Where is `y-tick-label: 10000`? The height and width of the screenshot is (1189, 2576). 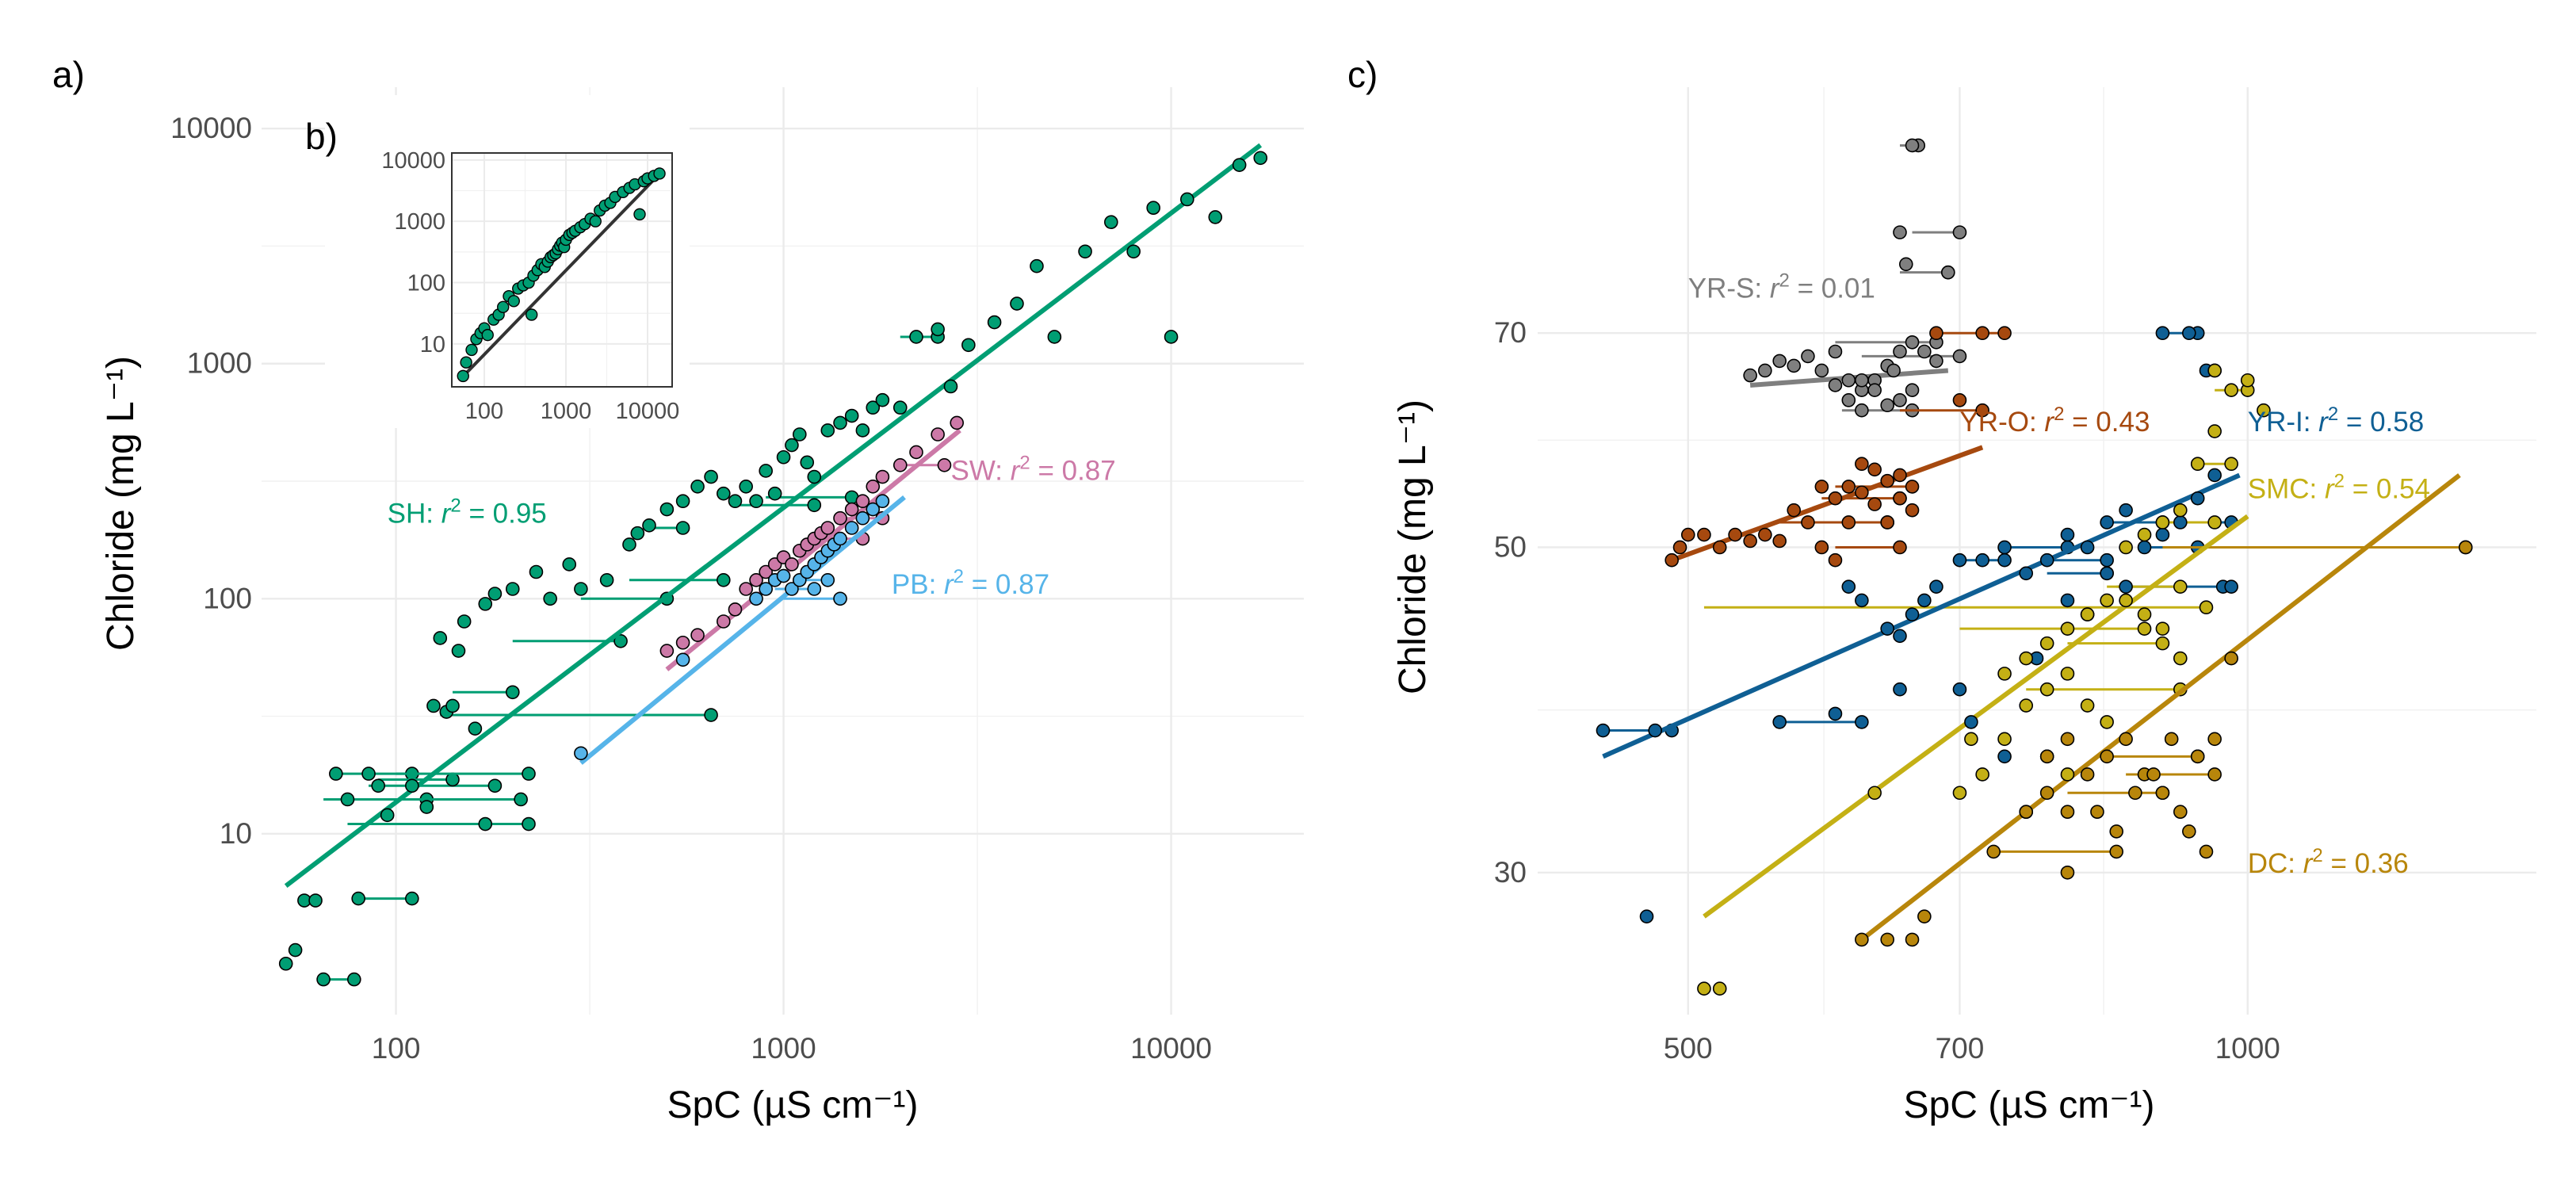
y-tick-label: 10000 is located at coordinates (211, 128).